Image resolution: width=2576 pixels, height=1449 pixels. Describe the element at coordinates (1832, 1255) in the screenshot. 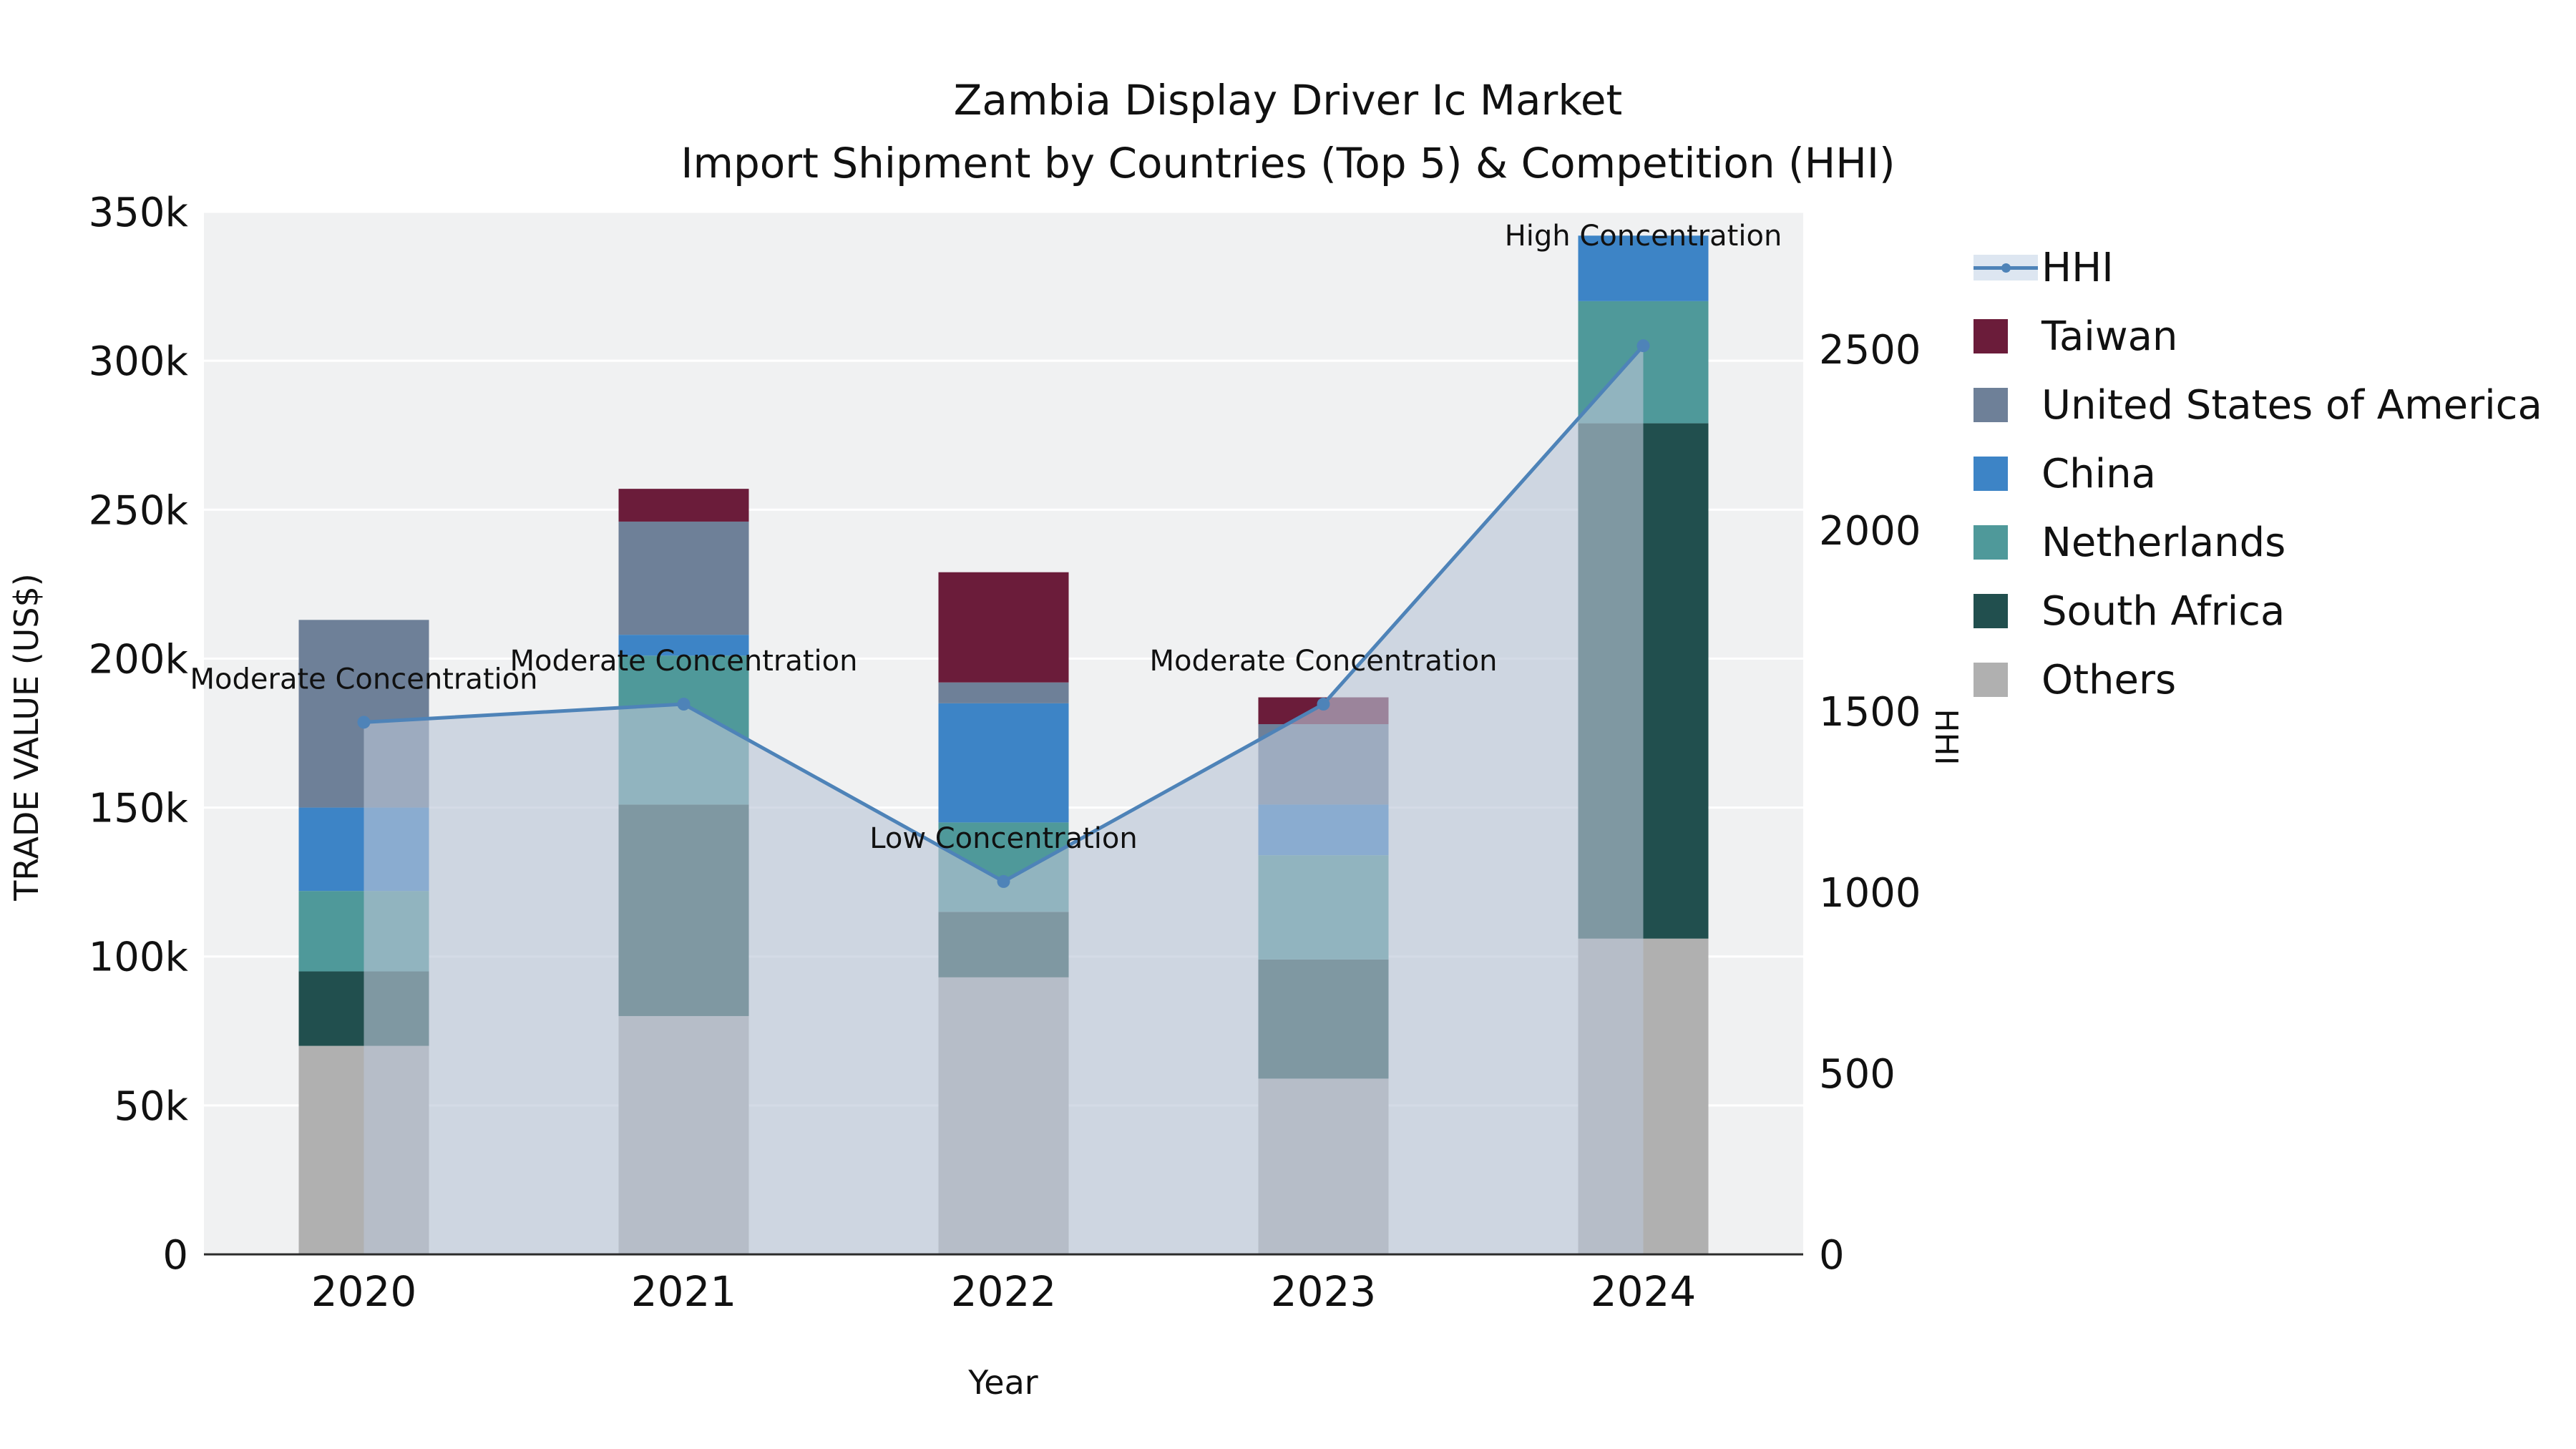

I see `y-tick-right: 0` at that location.